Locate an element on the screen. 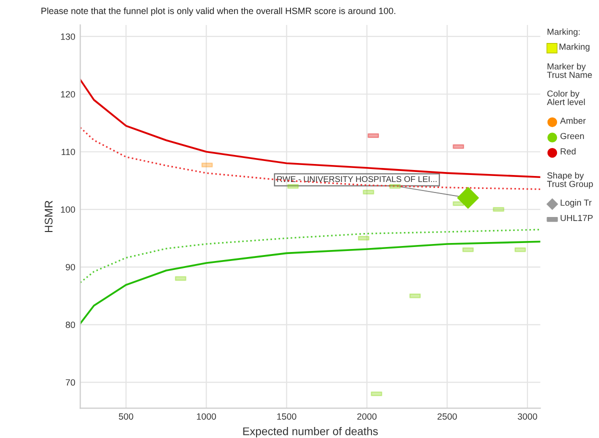  text: Marker by Trust Name is located at coordinates (569, 70).